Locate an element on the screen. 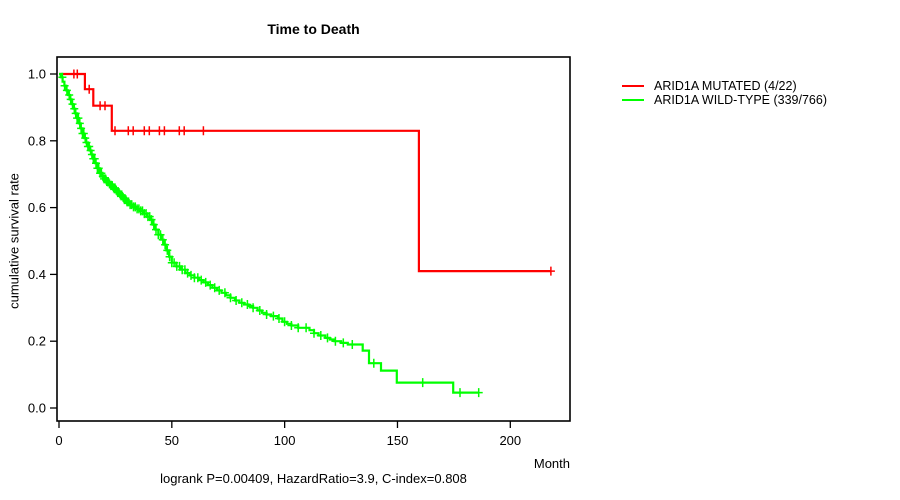  x-tick-label: 100 is located at coordinates (285, 440).